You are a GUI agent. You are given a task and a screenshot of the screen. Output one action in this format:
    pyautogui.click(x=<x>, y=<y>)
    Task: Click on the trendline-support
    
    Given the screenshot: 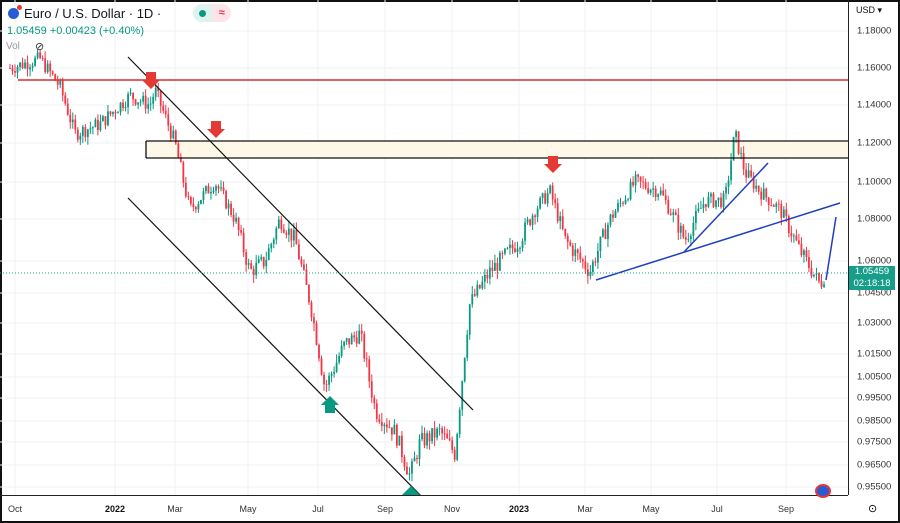 What is the action you would take?
    pyautogui.click(x=718, y=241)
    